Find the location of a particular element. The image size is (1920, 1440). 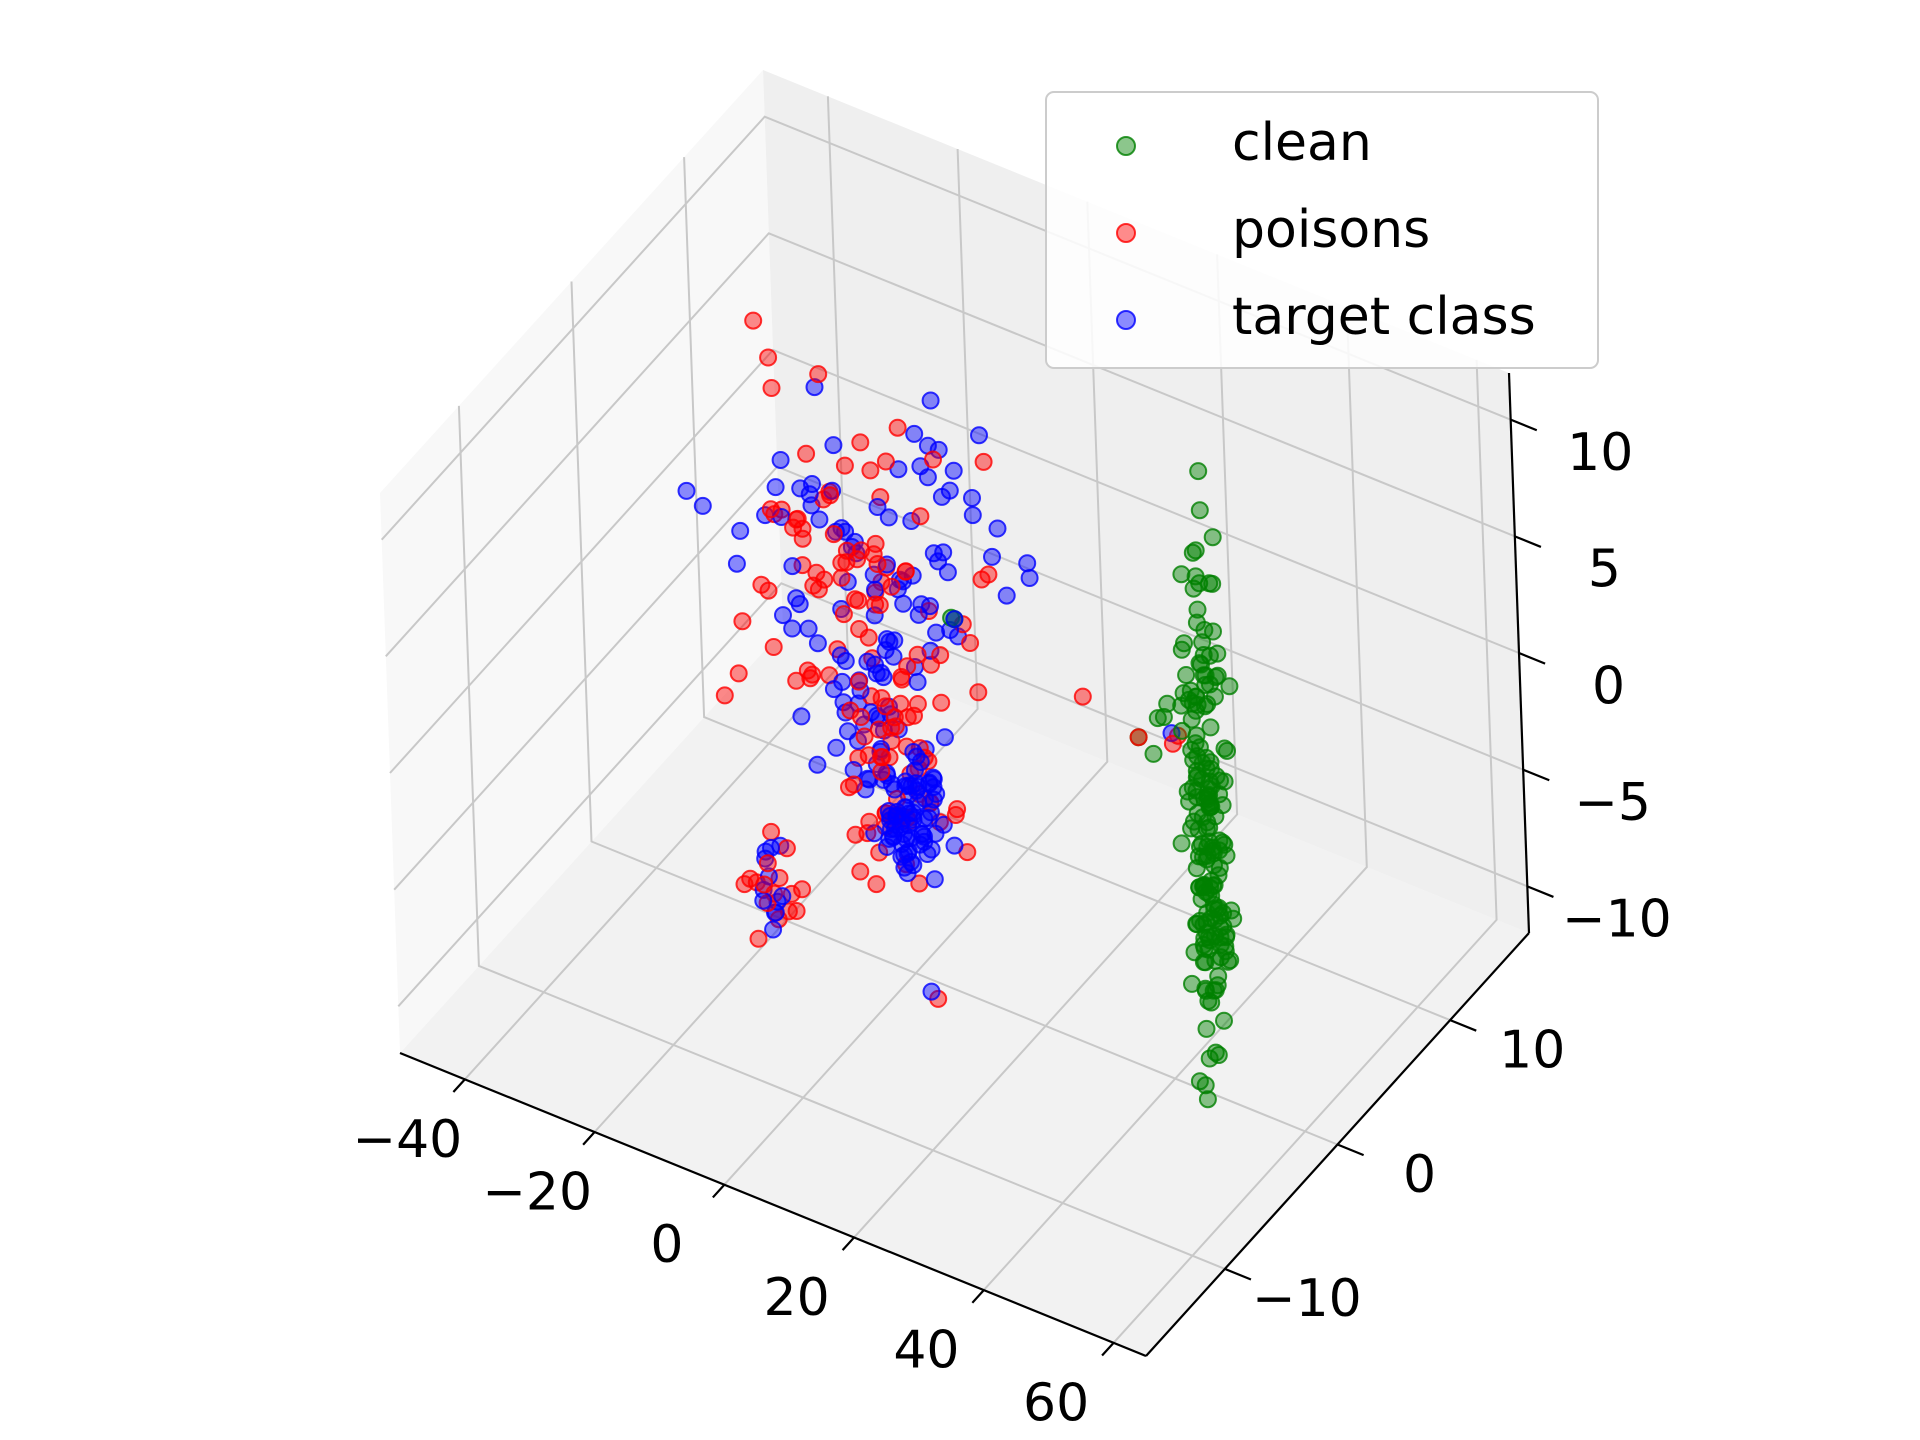

z-tick-label: 0 is located at coordinates (1608, 686).